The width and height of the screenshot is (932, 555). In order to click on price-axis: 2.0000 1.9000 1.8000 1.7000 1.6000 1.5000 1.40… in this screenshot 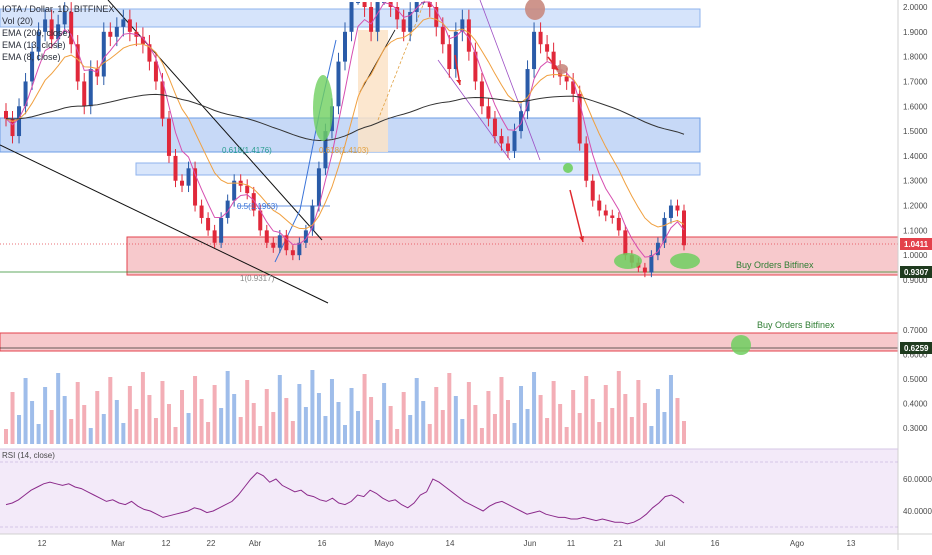, I will do `click(915, 144)`.